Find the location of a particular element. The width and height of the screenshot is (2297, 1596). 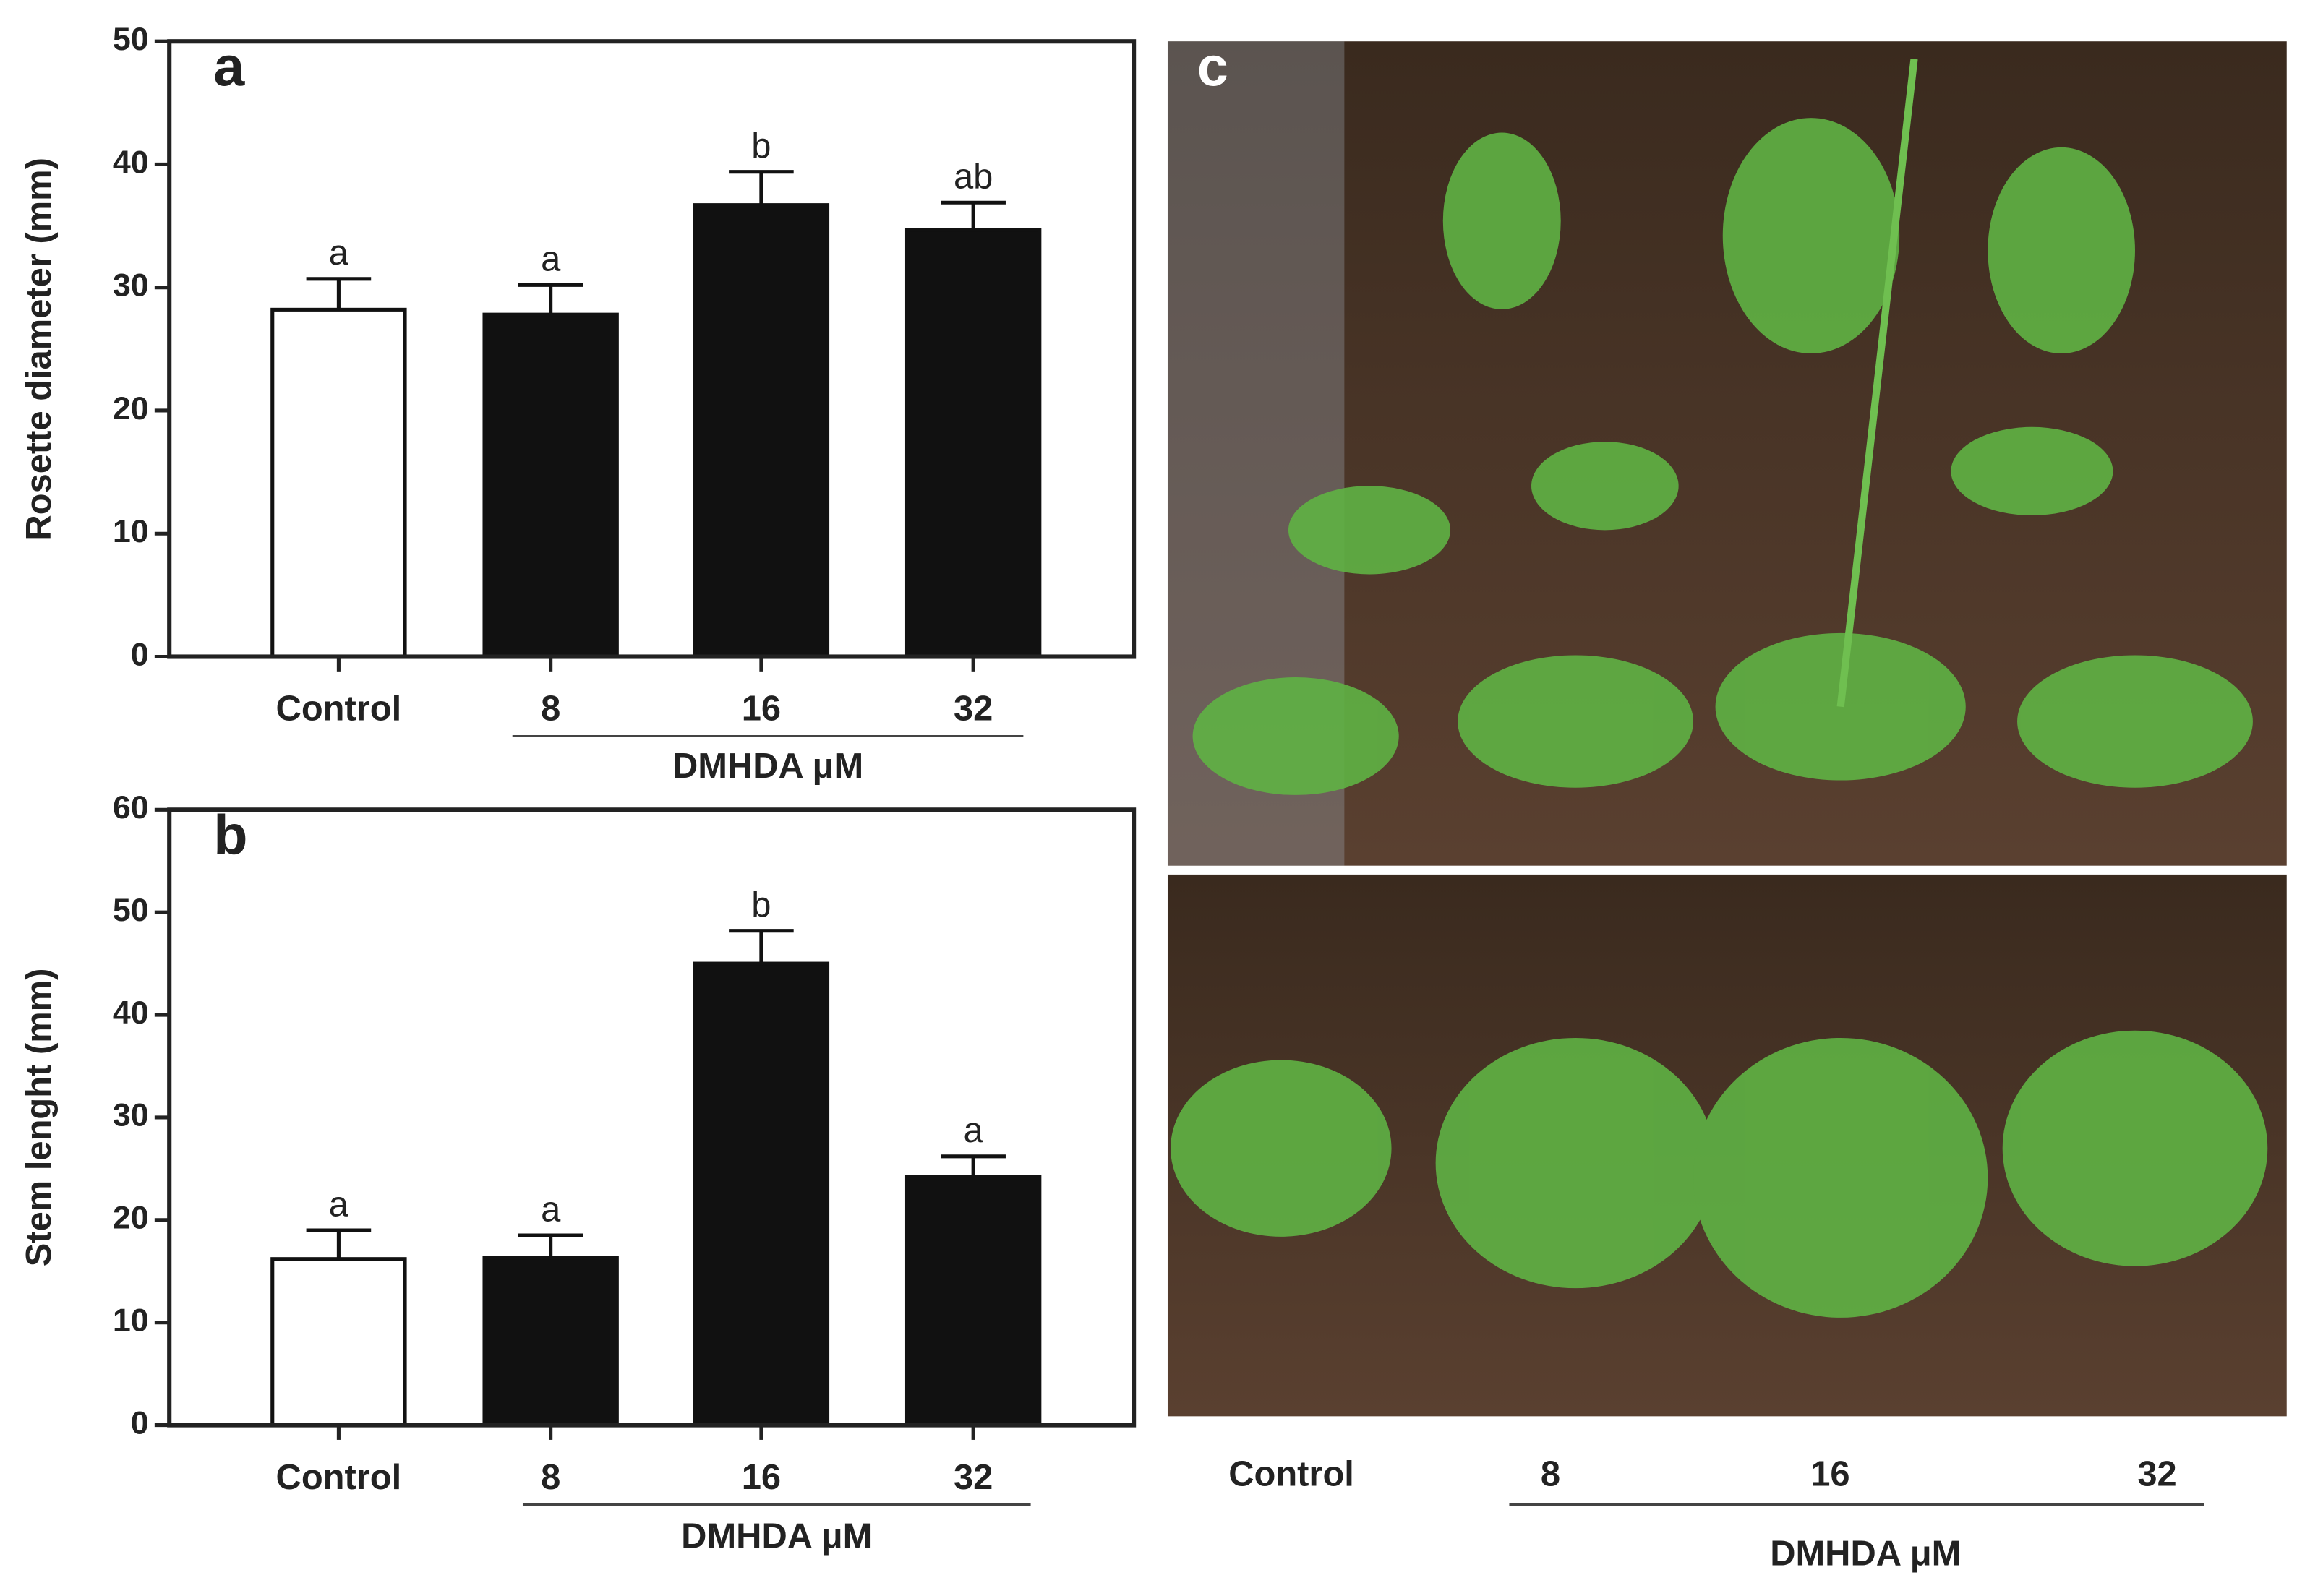

significance-letter: ab is located at coordinates (973, 177).